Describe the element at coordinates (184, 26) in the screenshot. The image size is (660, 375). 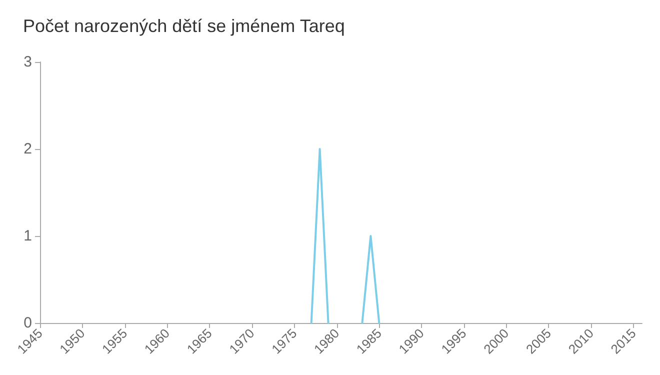
I see `chart-title: Počet narozených dětí se jménem Tareq` at that location.